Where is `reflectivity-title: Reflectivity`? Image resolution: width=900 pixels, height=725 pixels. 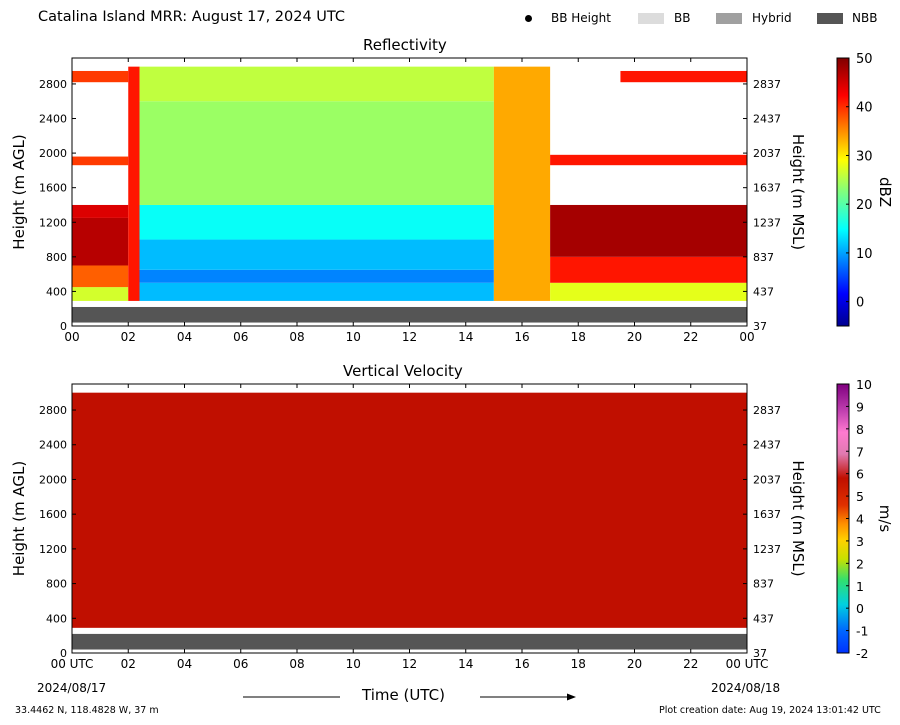
reflectivity-title: Reflectivity is located at coordinates (405, 45).